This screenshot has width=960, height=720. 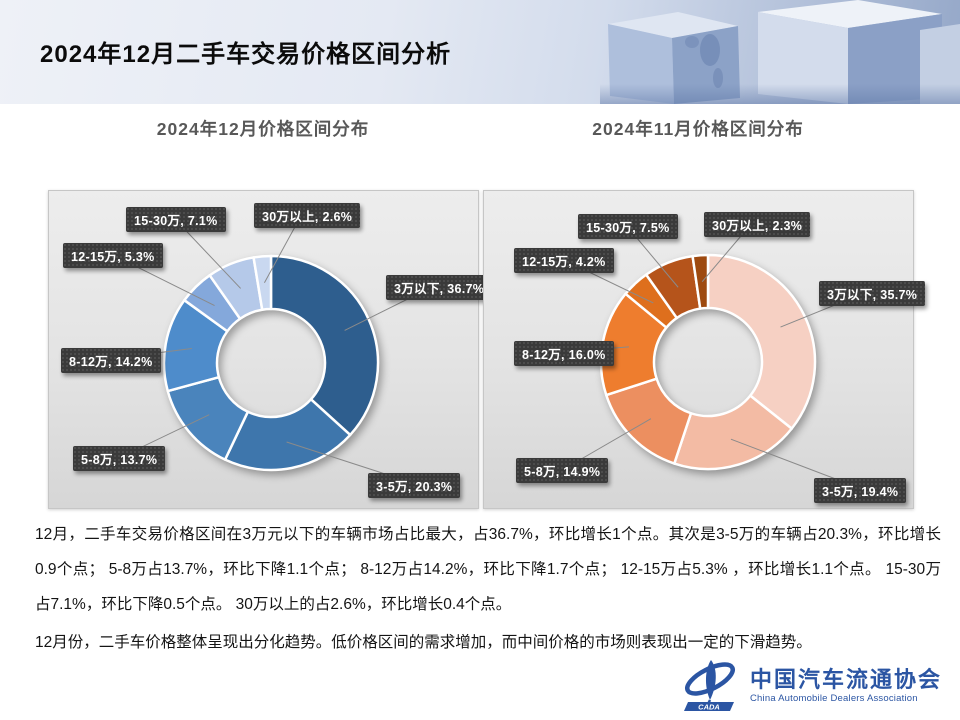 What do you see at coordinates (780, 52) in the screenshot?
I see `header-cubes-graphic` at bounding box center [780, 52].